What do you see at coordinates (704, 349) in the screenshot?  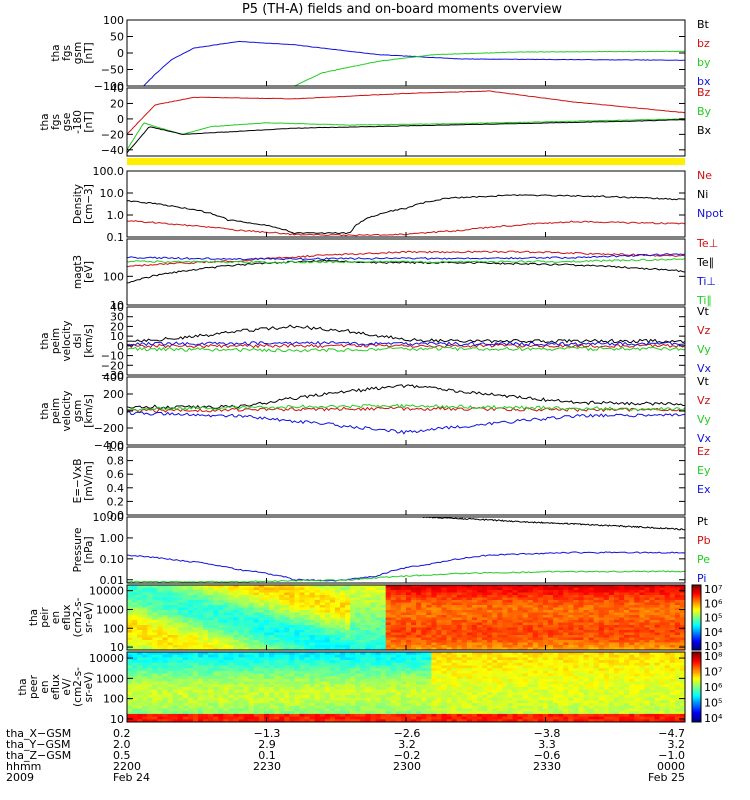 I see `legend-entry: Vy` at bounding box center [704, 349].